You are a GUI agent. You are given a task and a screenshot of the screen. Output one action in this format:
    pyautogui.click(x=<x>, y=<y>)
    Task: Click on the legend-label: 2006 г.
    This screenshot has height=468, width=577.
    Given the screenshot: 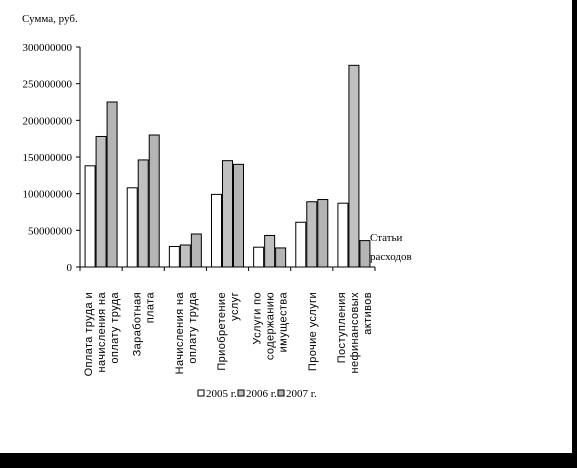 What is the action you would take?
    pyautogui.click(x=261, y=394)
    